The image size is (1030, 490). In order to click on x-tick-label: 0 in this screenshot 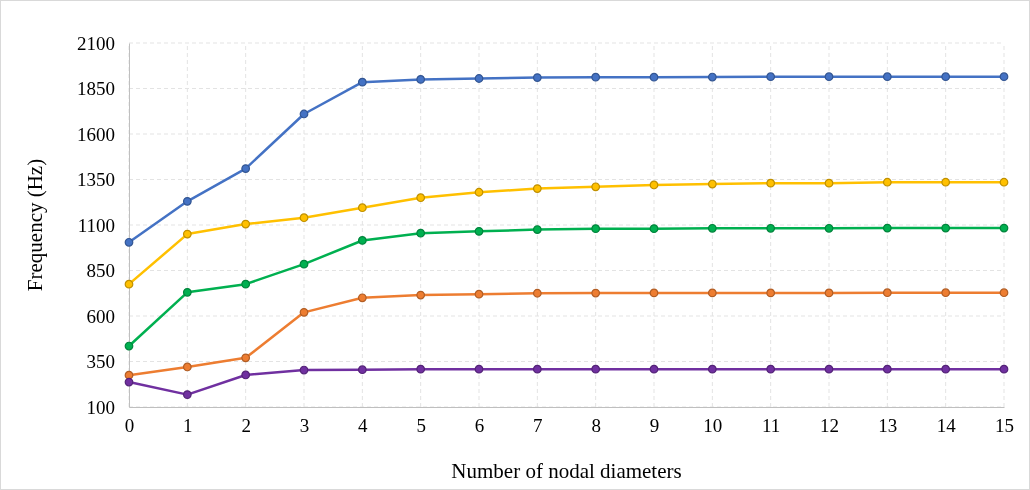, I will do `click(129, 426)`.